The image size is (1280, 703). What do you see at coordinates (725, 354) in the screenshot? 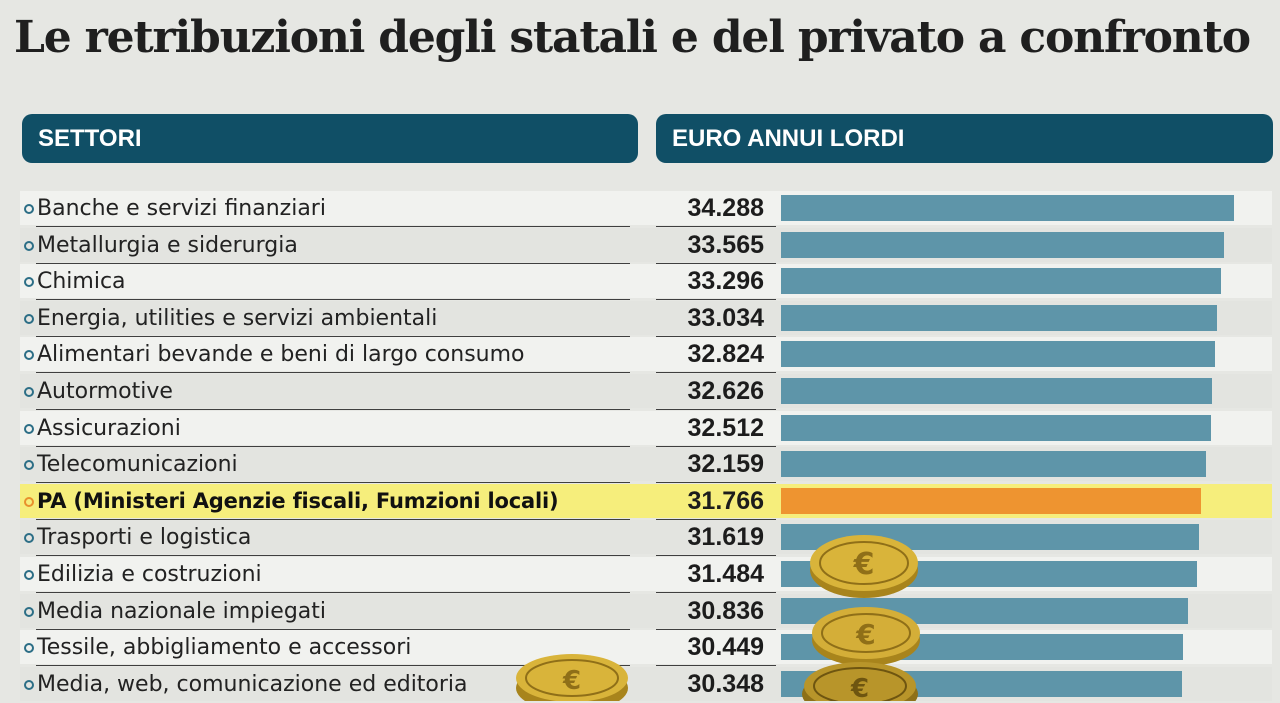
I see `value-label: 32.824` at bounding box center [725, 354].